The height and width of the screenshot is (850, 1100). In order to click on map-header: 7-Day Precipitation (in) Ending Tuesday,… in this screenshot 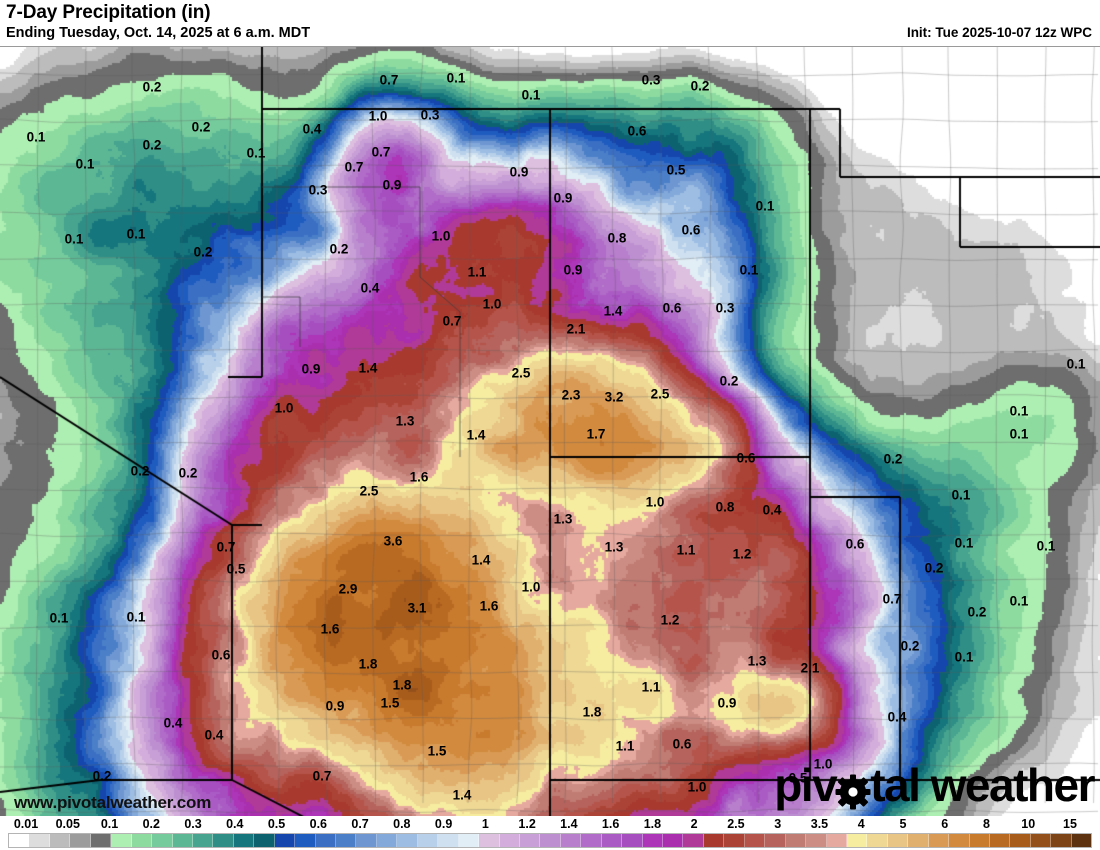, I will do `click(550, 23)`.